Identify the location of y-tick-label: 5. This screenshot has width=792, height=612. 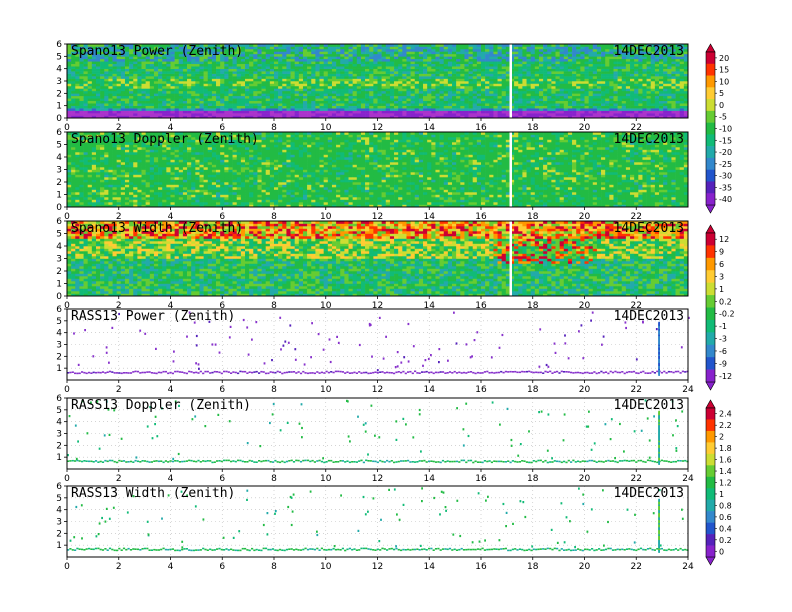
(59, 57).